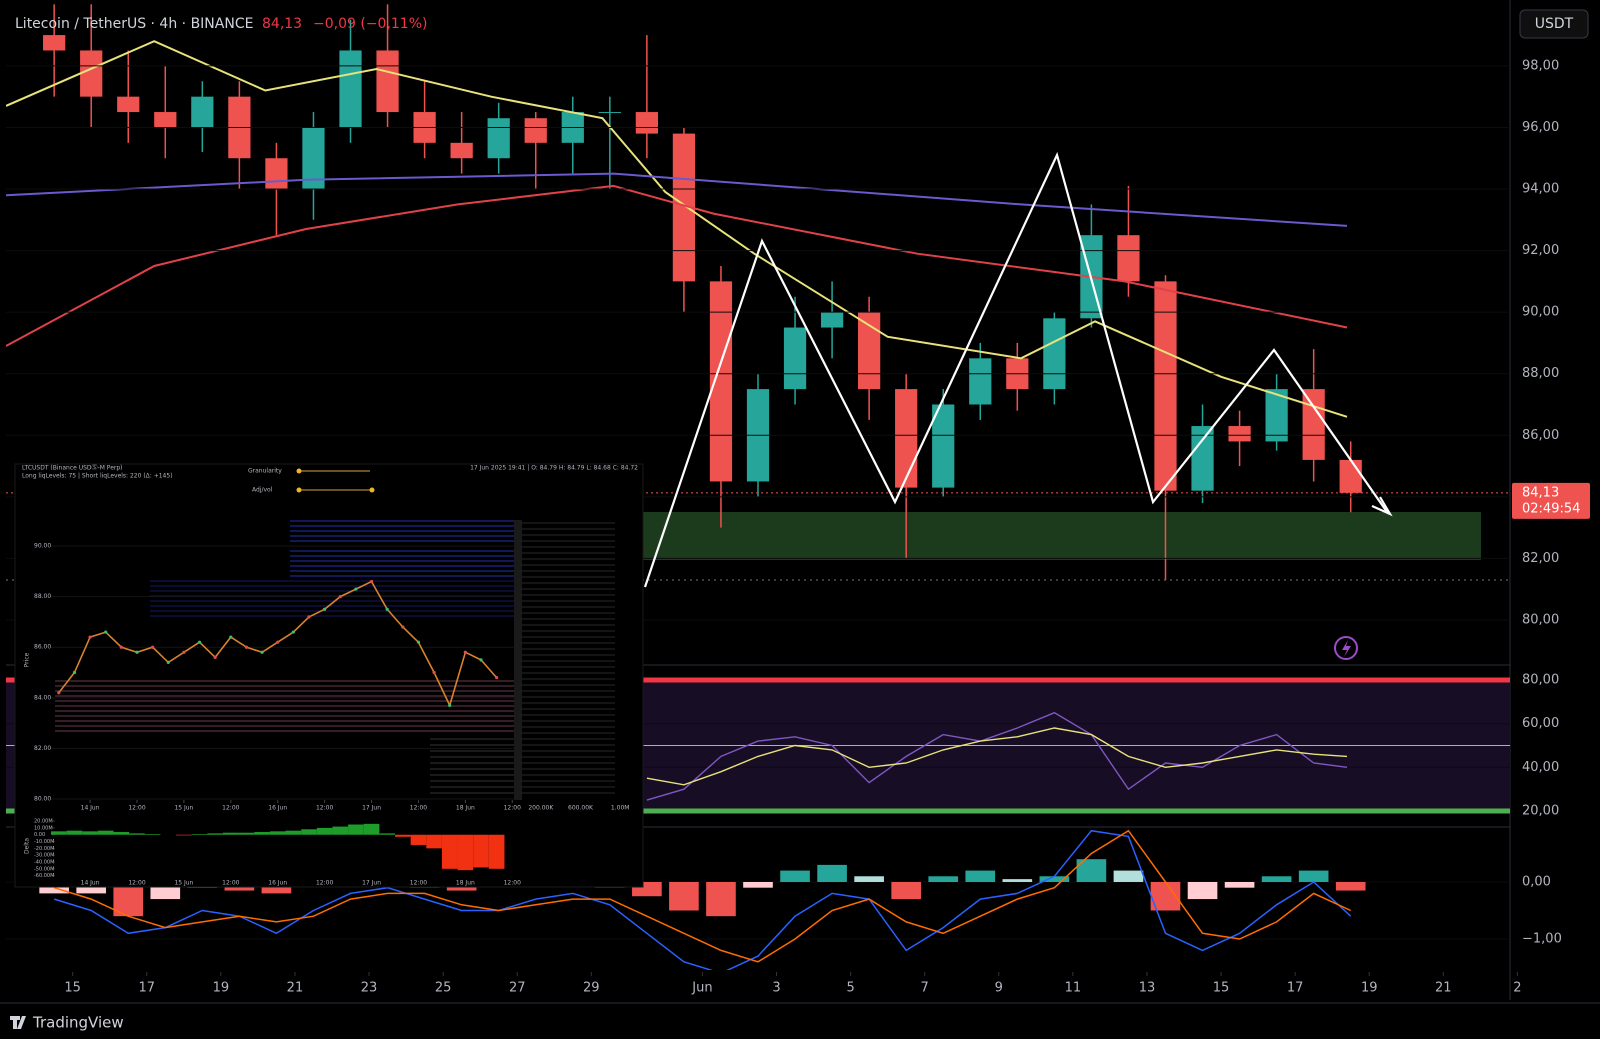  What do you see at coordinates (1382, 506) in the screenshot?
I see `arrow-head` at bounding box center [1382, 506].